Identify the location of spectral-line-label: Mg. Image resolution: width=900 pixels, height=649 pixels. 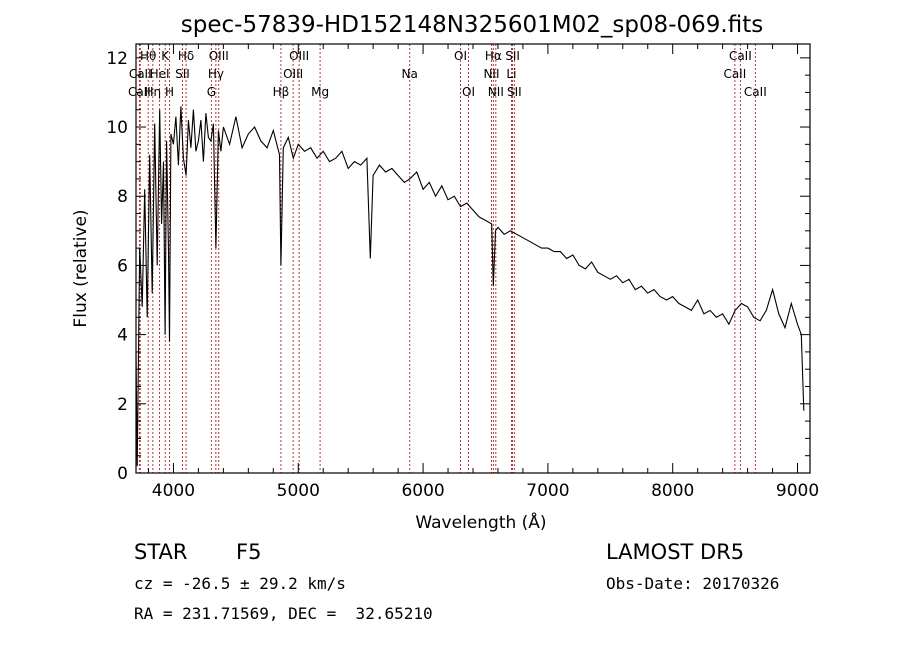
(320, 92).